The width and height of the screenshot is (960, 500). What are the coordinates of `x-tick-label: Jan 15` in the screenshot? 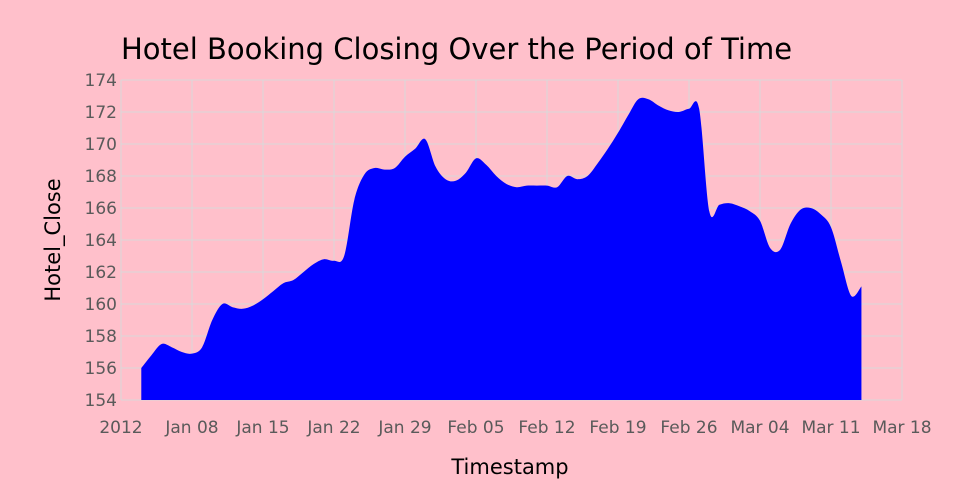 It's located at (262, 428).